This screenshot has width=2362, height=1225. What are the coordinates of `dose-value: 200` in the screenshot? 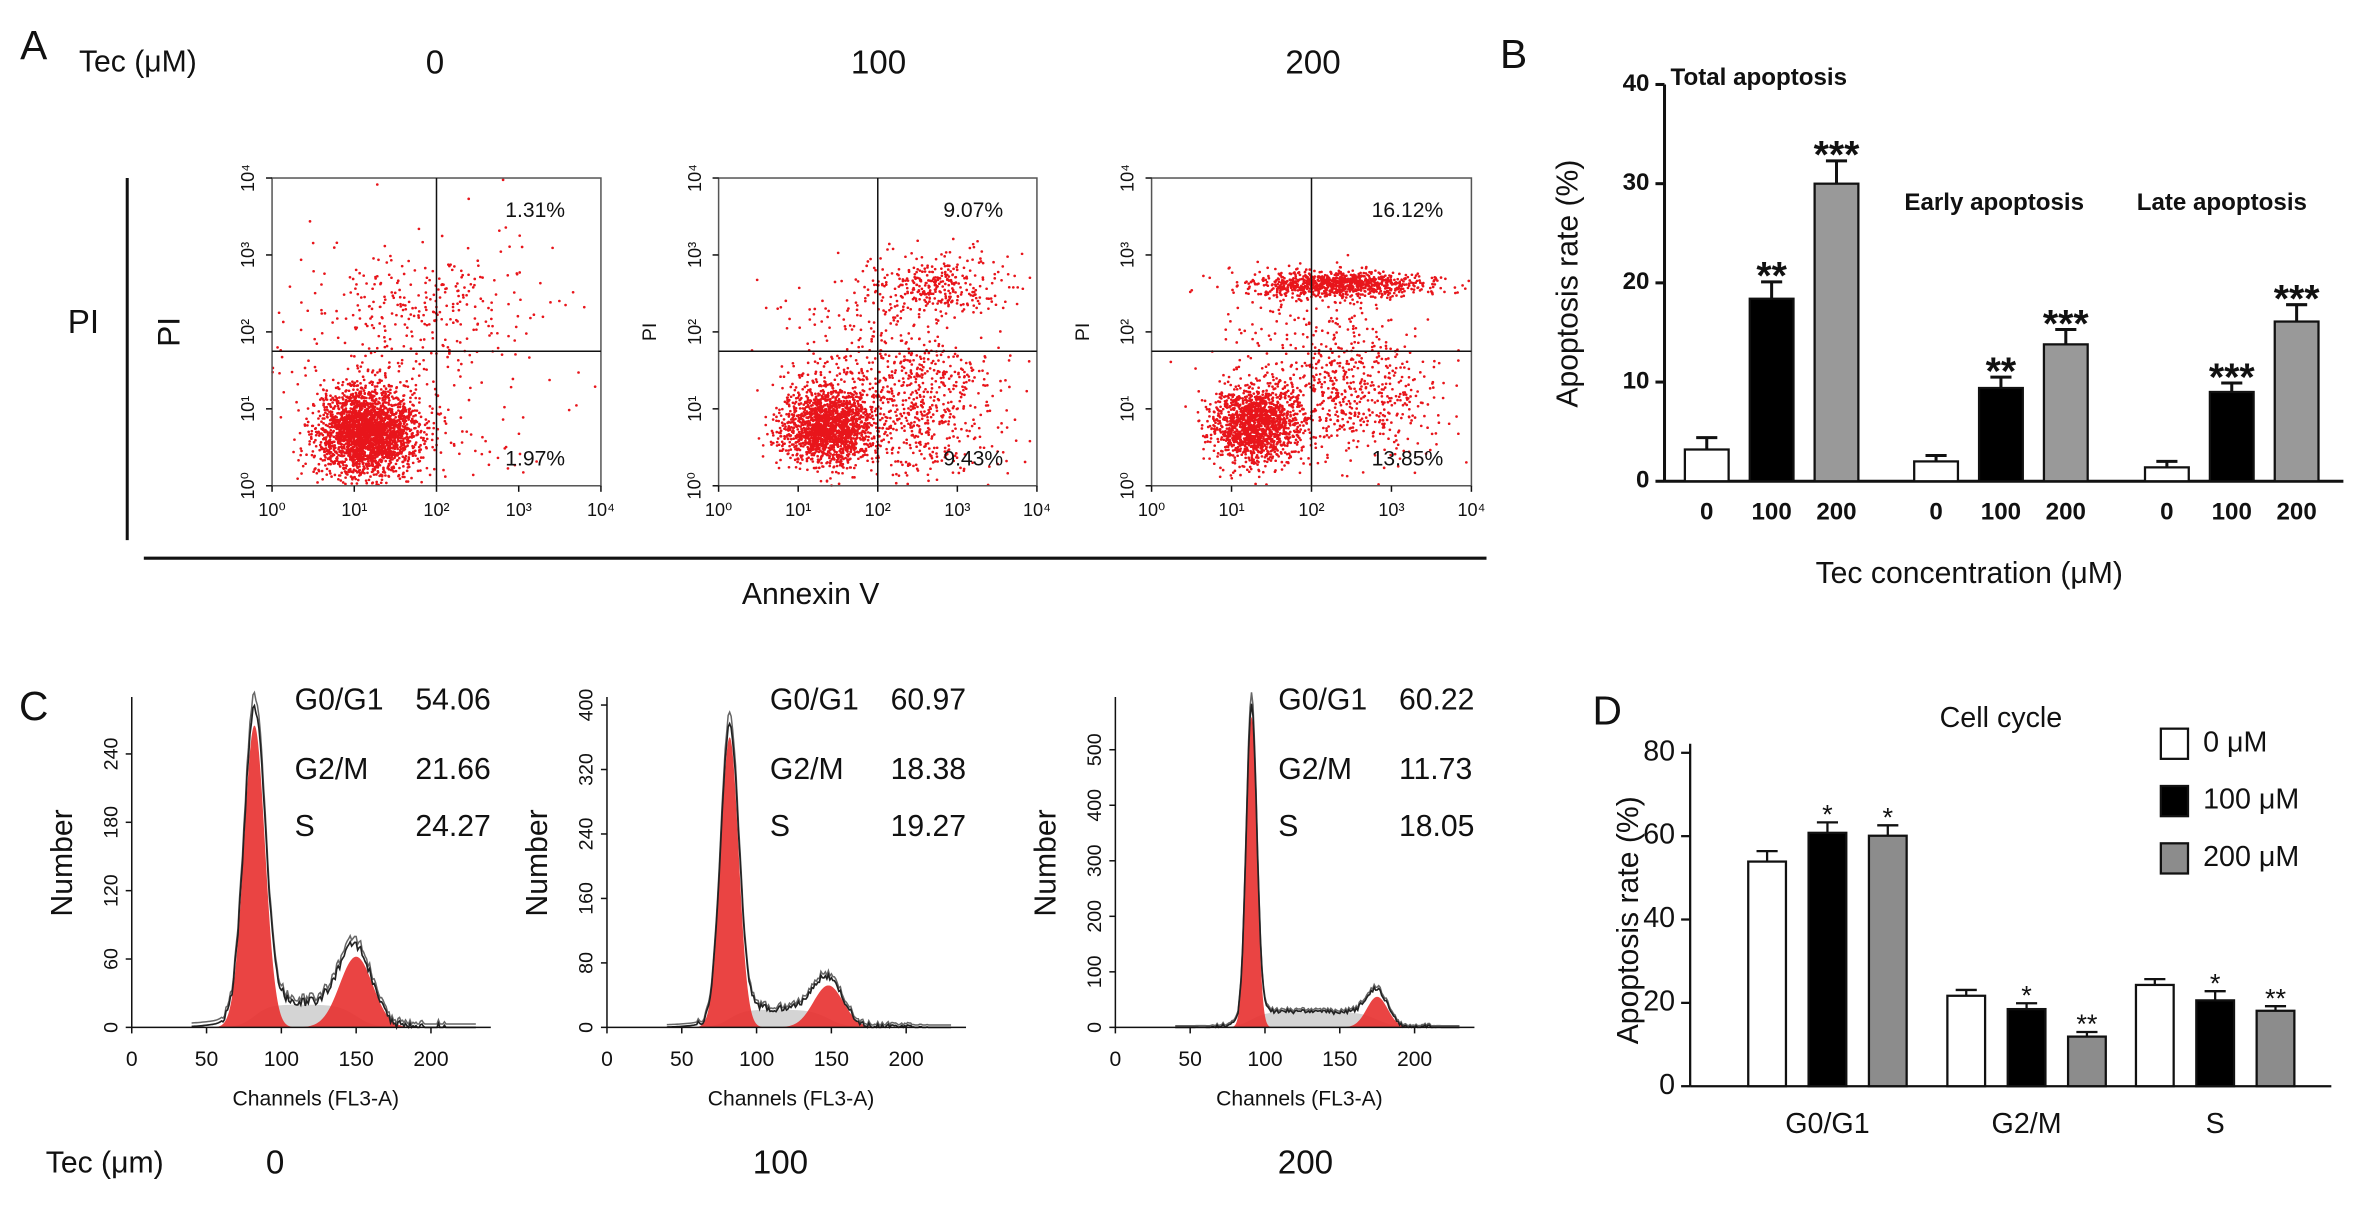 It's located at (1312, 63).